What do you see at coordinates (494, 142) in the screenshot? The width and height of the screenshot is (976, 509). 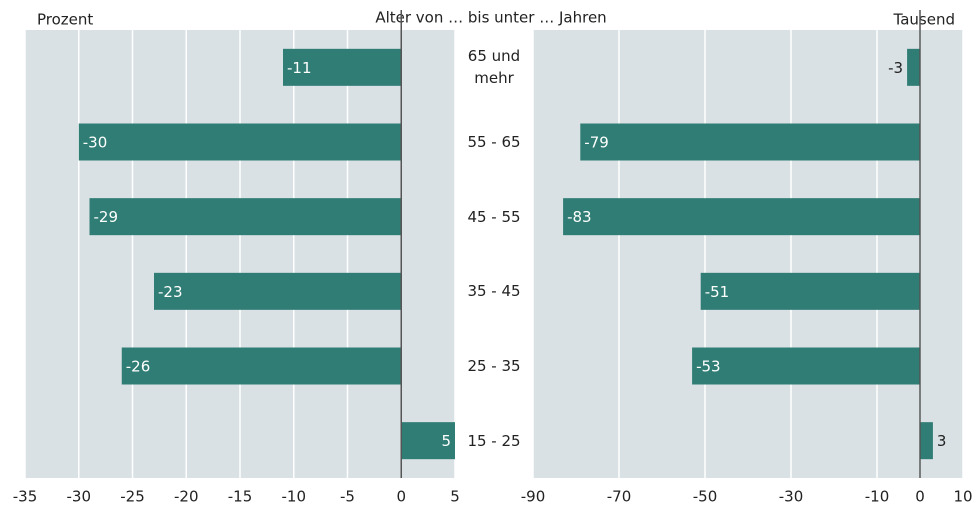 I see `category-label: 55 - 65` at bounding box center [494, 142].